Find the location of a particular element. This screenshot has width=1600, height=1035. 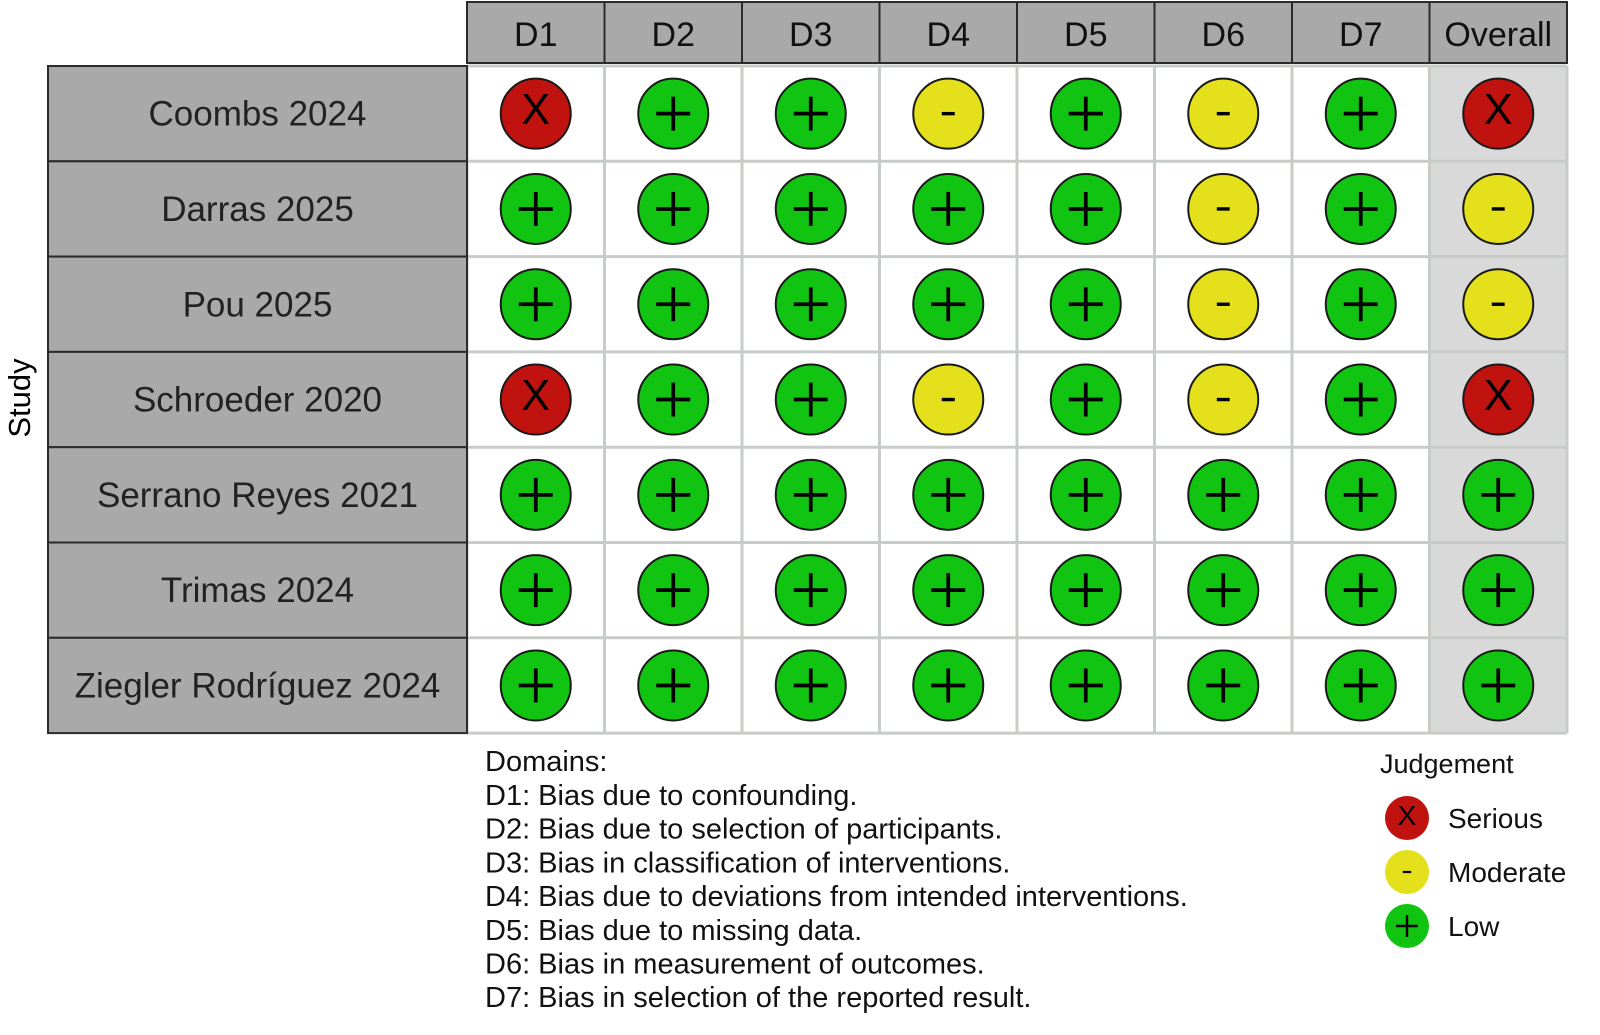

judgement-serrano-reyes-2021-d6 is located at coordinates (1223, 494).